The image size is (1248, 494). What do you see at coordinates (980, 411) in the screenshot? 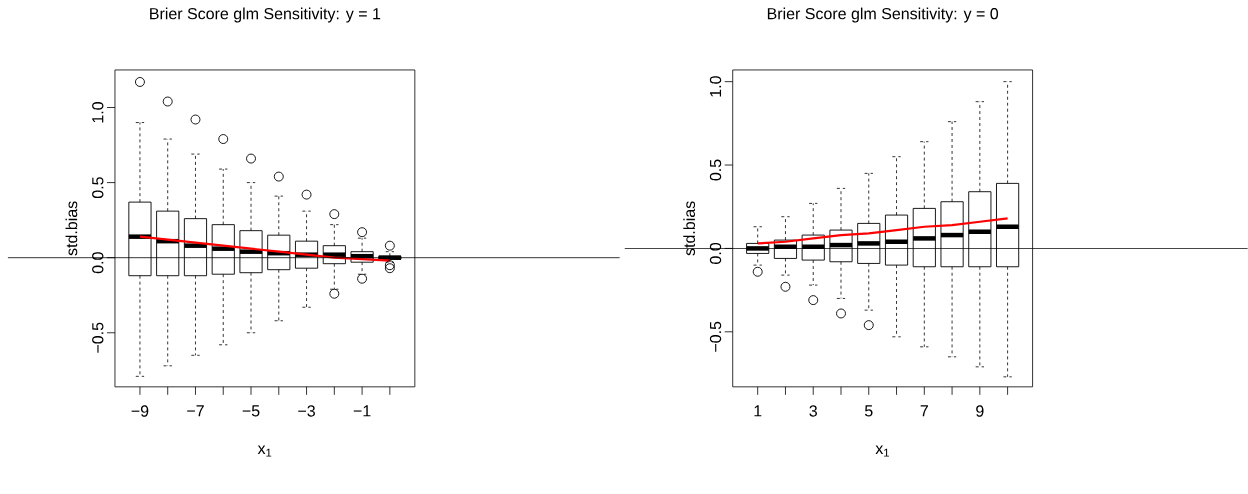
I see `x-tick-label: 9` at bounding box center [980, 411].